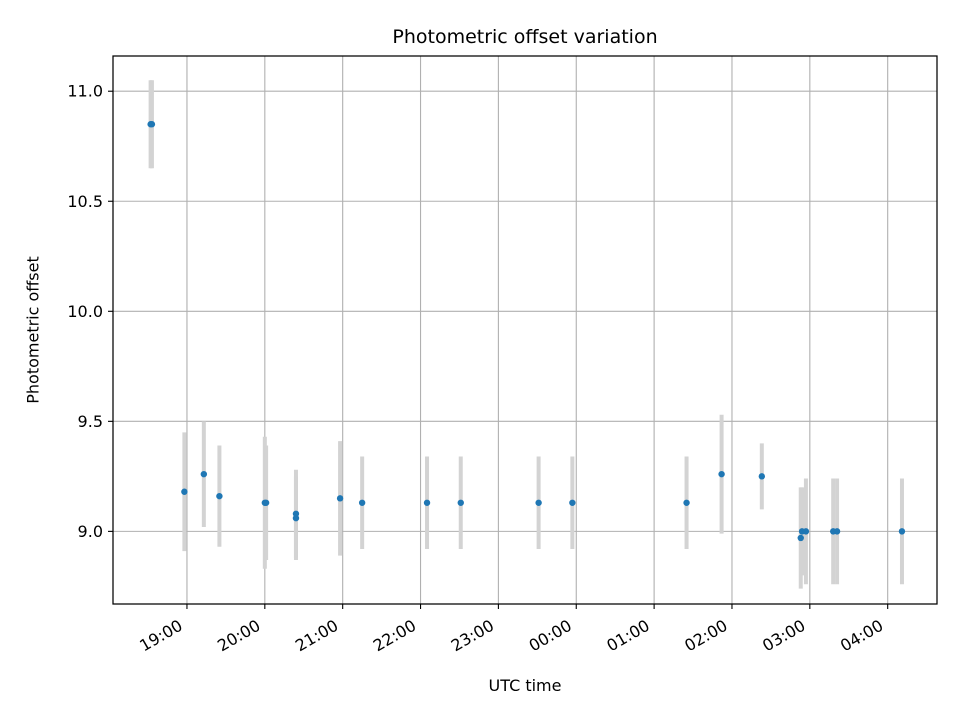  Describe the element at coordinates (238, 636) in the screenshot. I see `x-tick-label: 20:00` at that location.